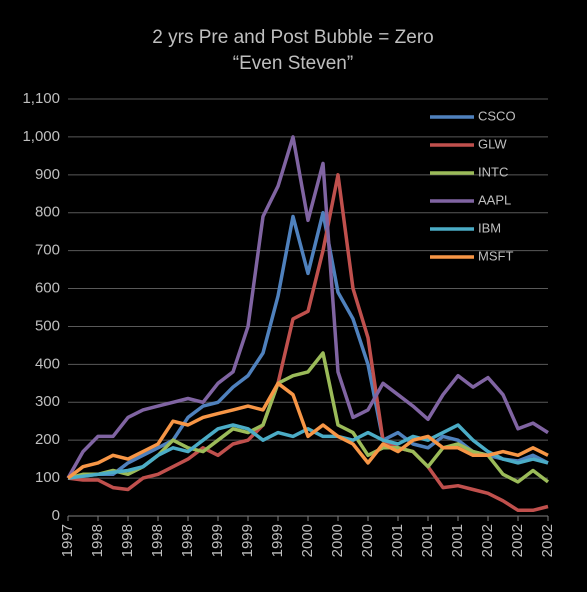 The width and height of the screenshot is (587, 592). I want to click on x-tick-label: 1997, so click(67, 540).